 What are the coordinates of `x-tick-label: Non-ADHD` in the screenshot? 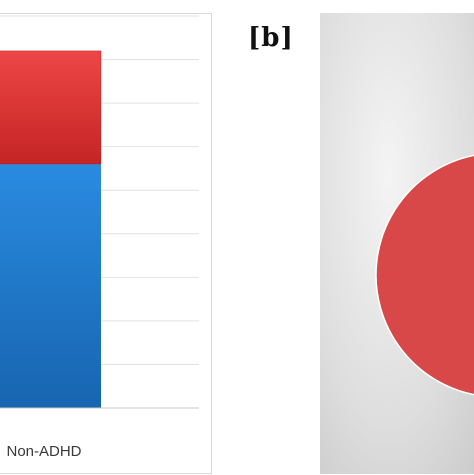 It's located at (43, 451).